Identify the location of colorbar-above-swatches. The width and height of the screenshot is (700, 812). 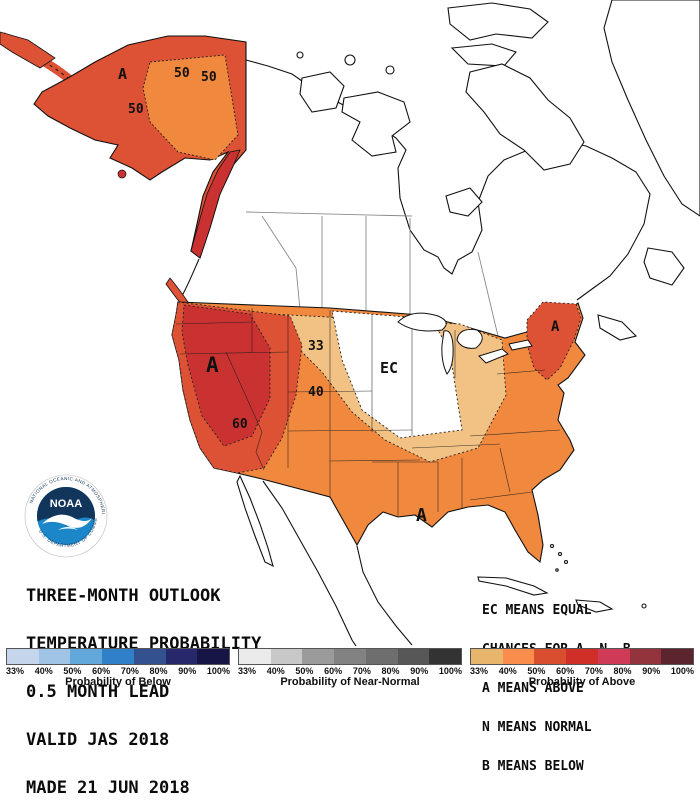
(582, 656).